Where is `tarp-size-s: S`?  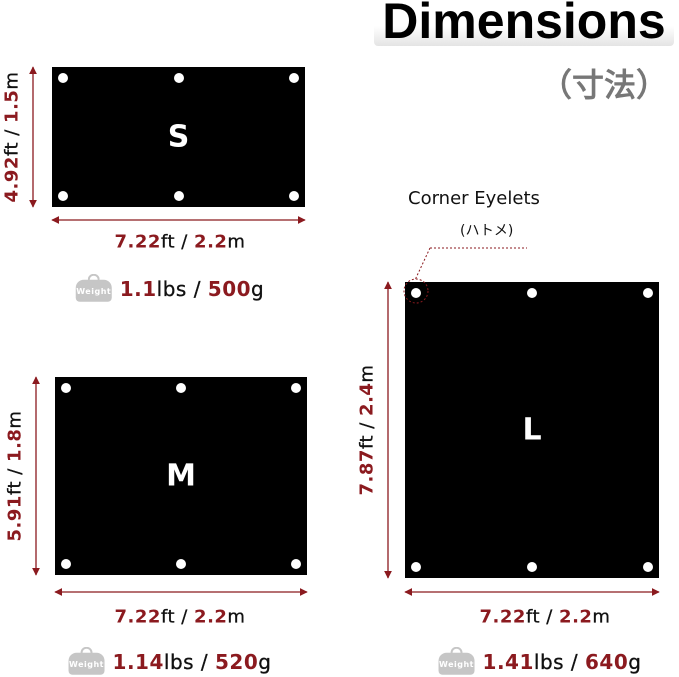 tarp-size-s: S is located at coordinates (178, 137).